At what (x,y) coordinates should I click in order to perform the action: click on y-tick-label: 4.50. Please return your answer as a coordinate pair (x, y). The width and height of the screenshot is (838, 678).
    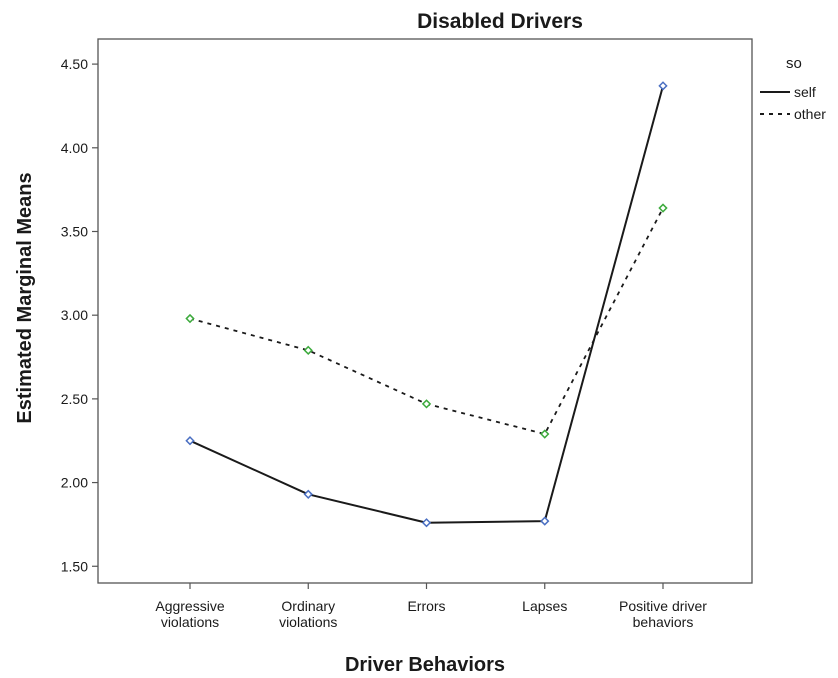
    Looking at the image, I should click on (74, 64).